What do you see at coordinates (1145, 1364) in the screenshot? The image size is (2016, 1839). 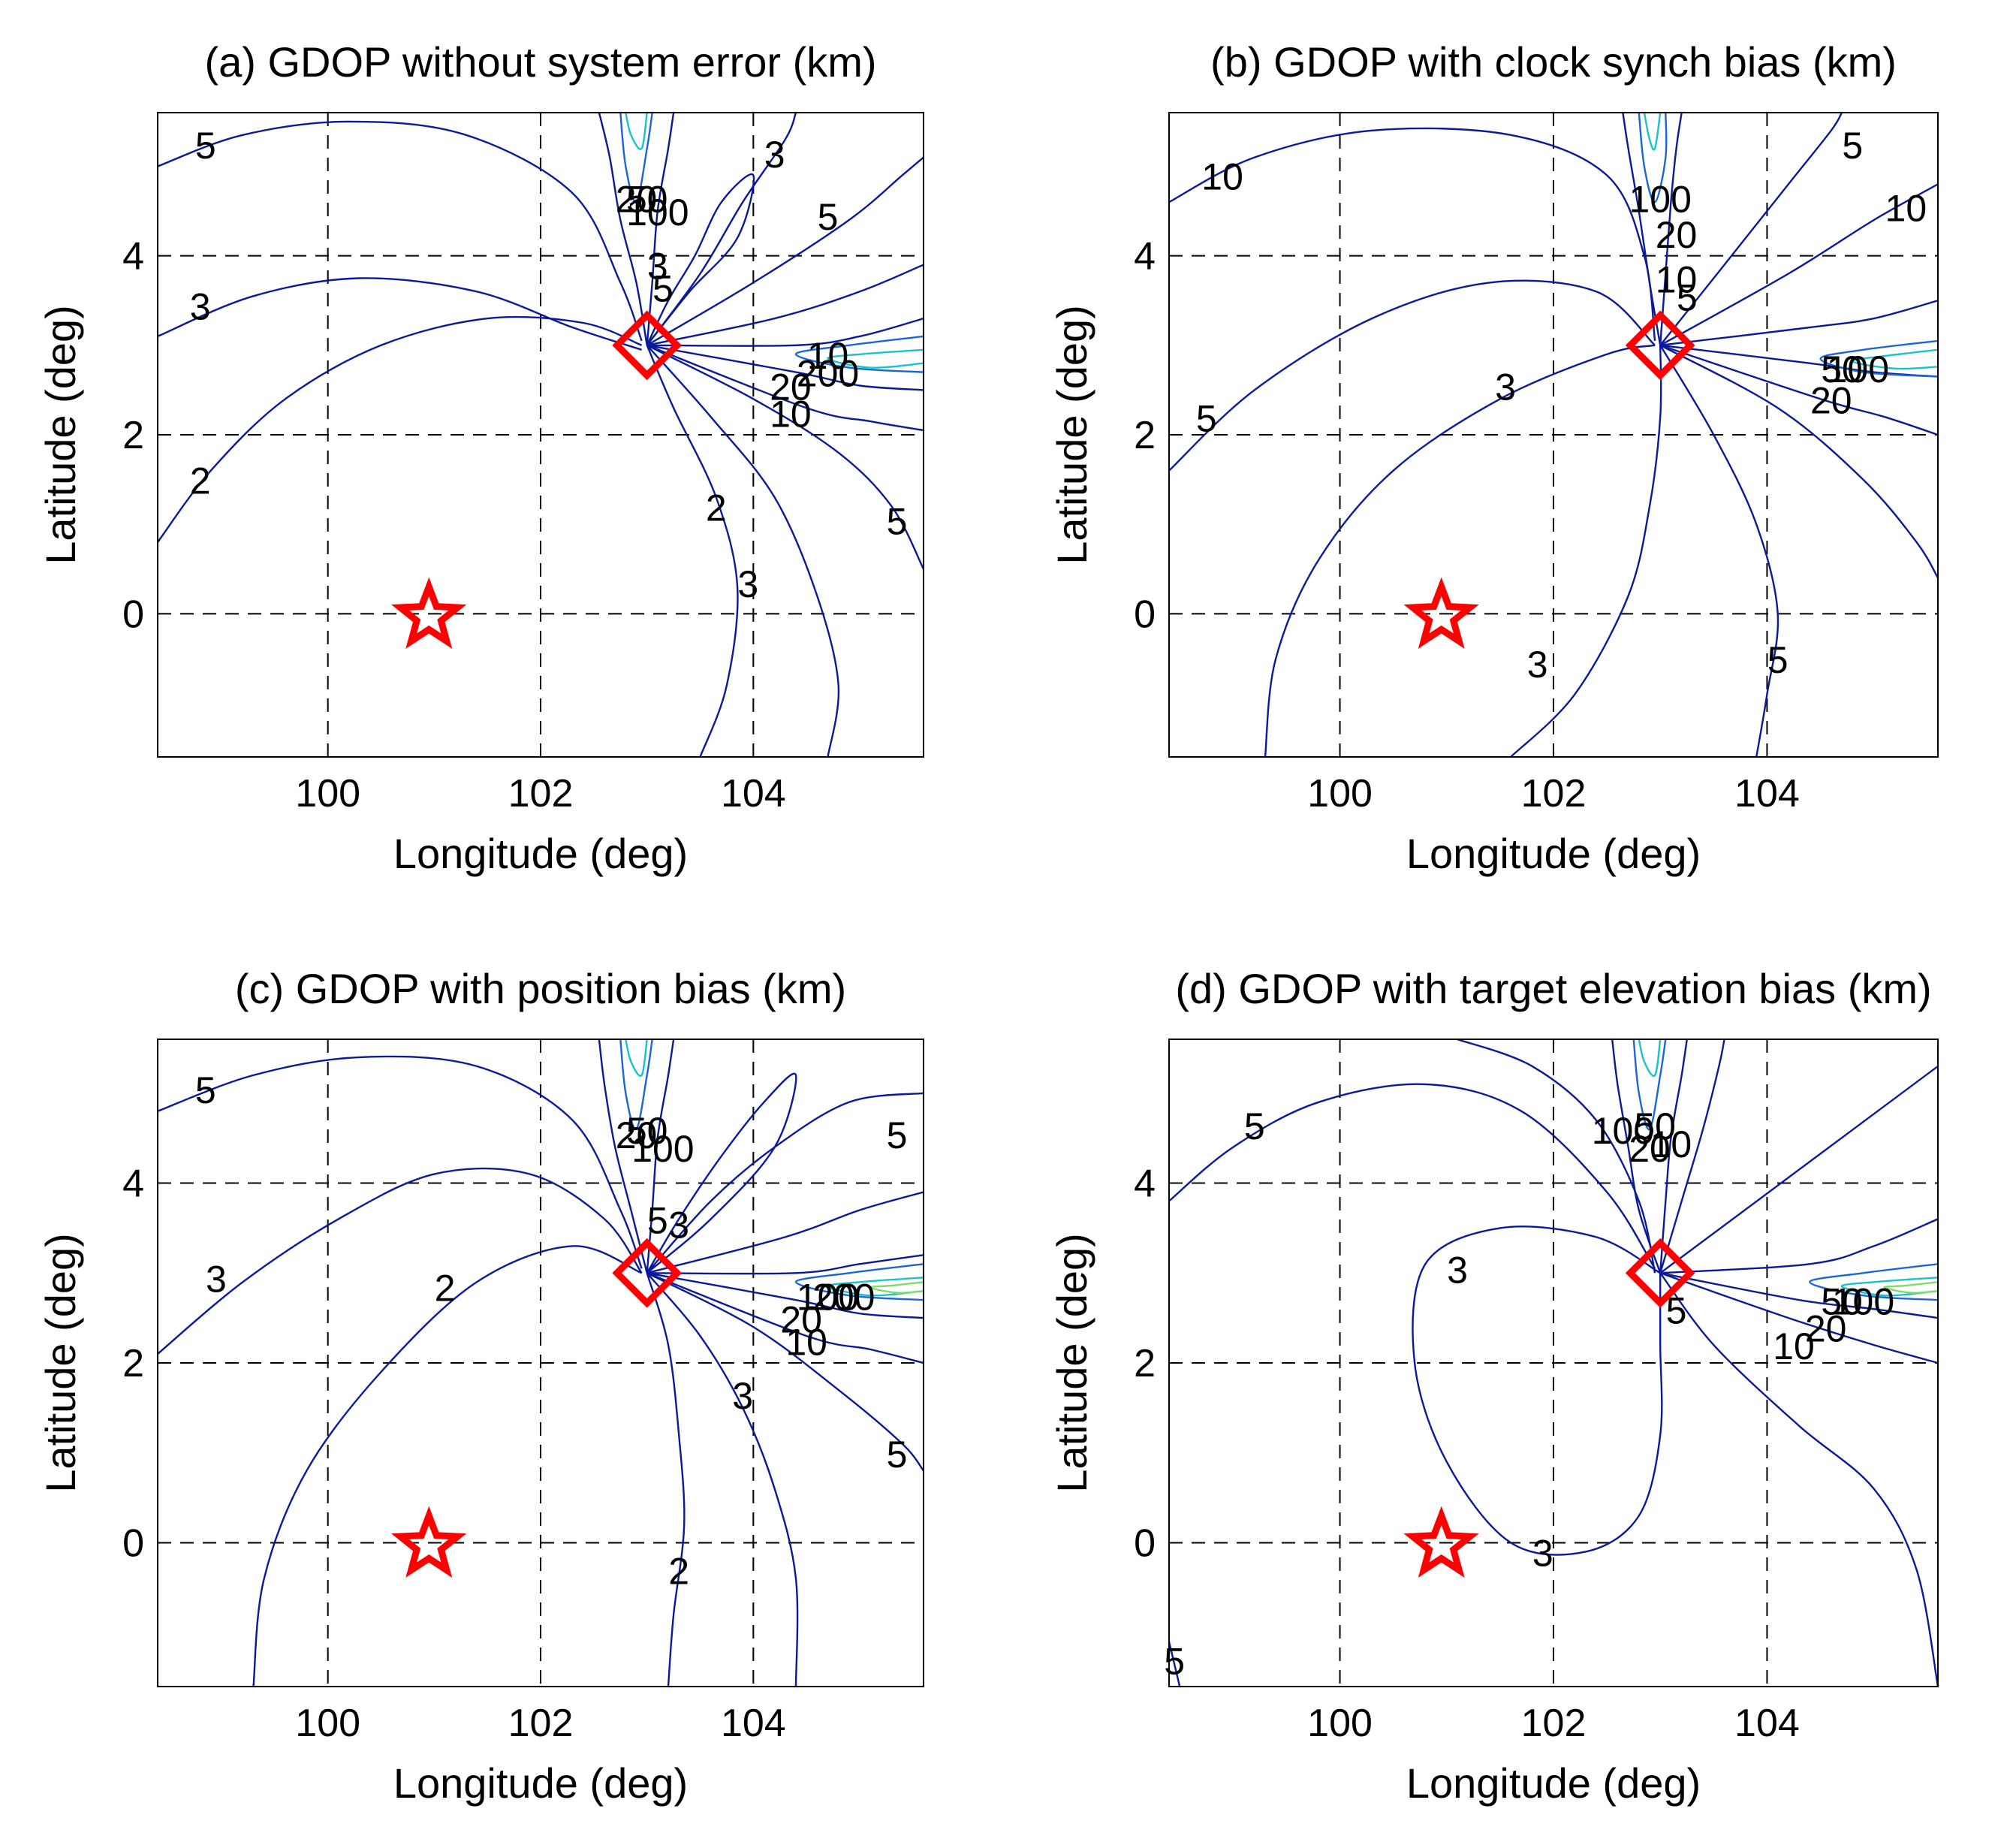 I see `y-tick-label: 2` at bounding box center [1145, 1364].